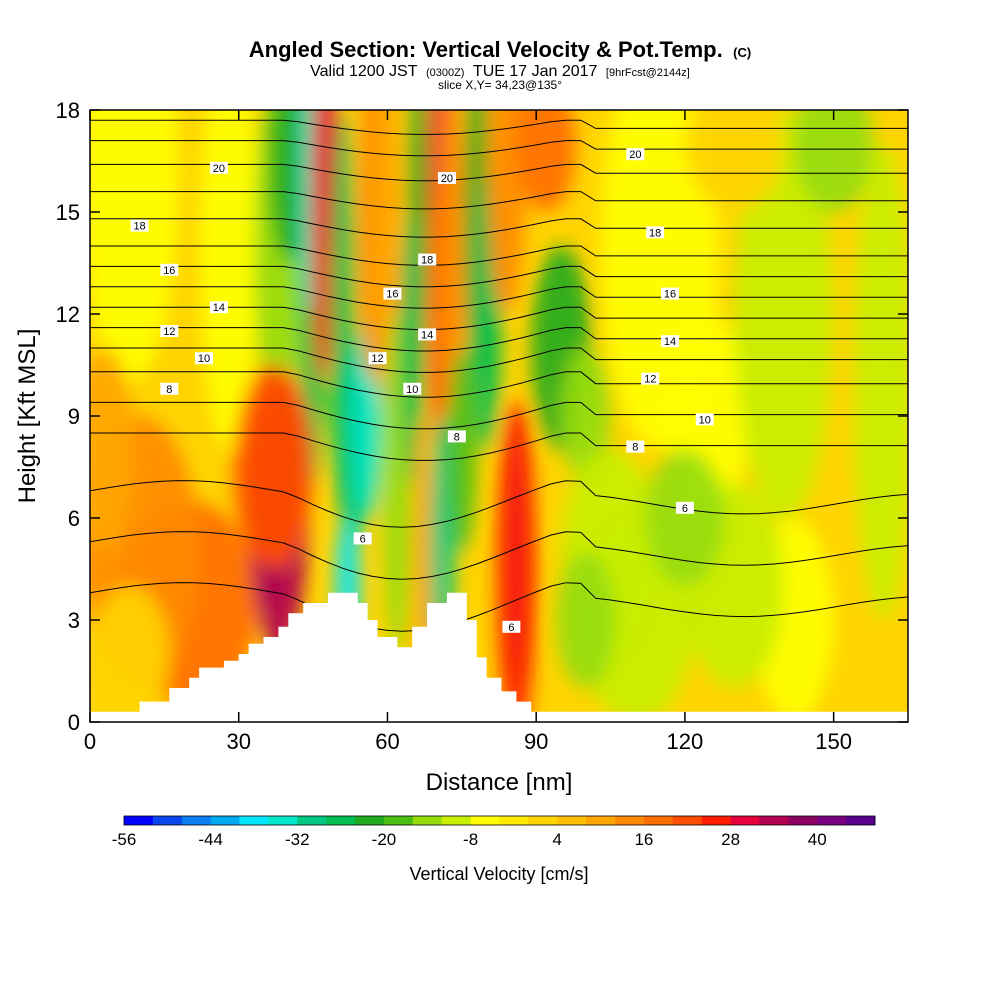 The height and width of the screenshot is (1000, 1000). What do you see at coordinates (643, 839) in the screenshot?
I see `colorbar-label-6: 16` at bounding box center [643, 839].